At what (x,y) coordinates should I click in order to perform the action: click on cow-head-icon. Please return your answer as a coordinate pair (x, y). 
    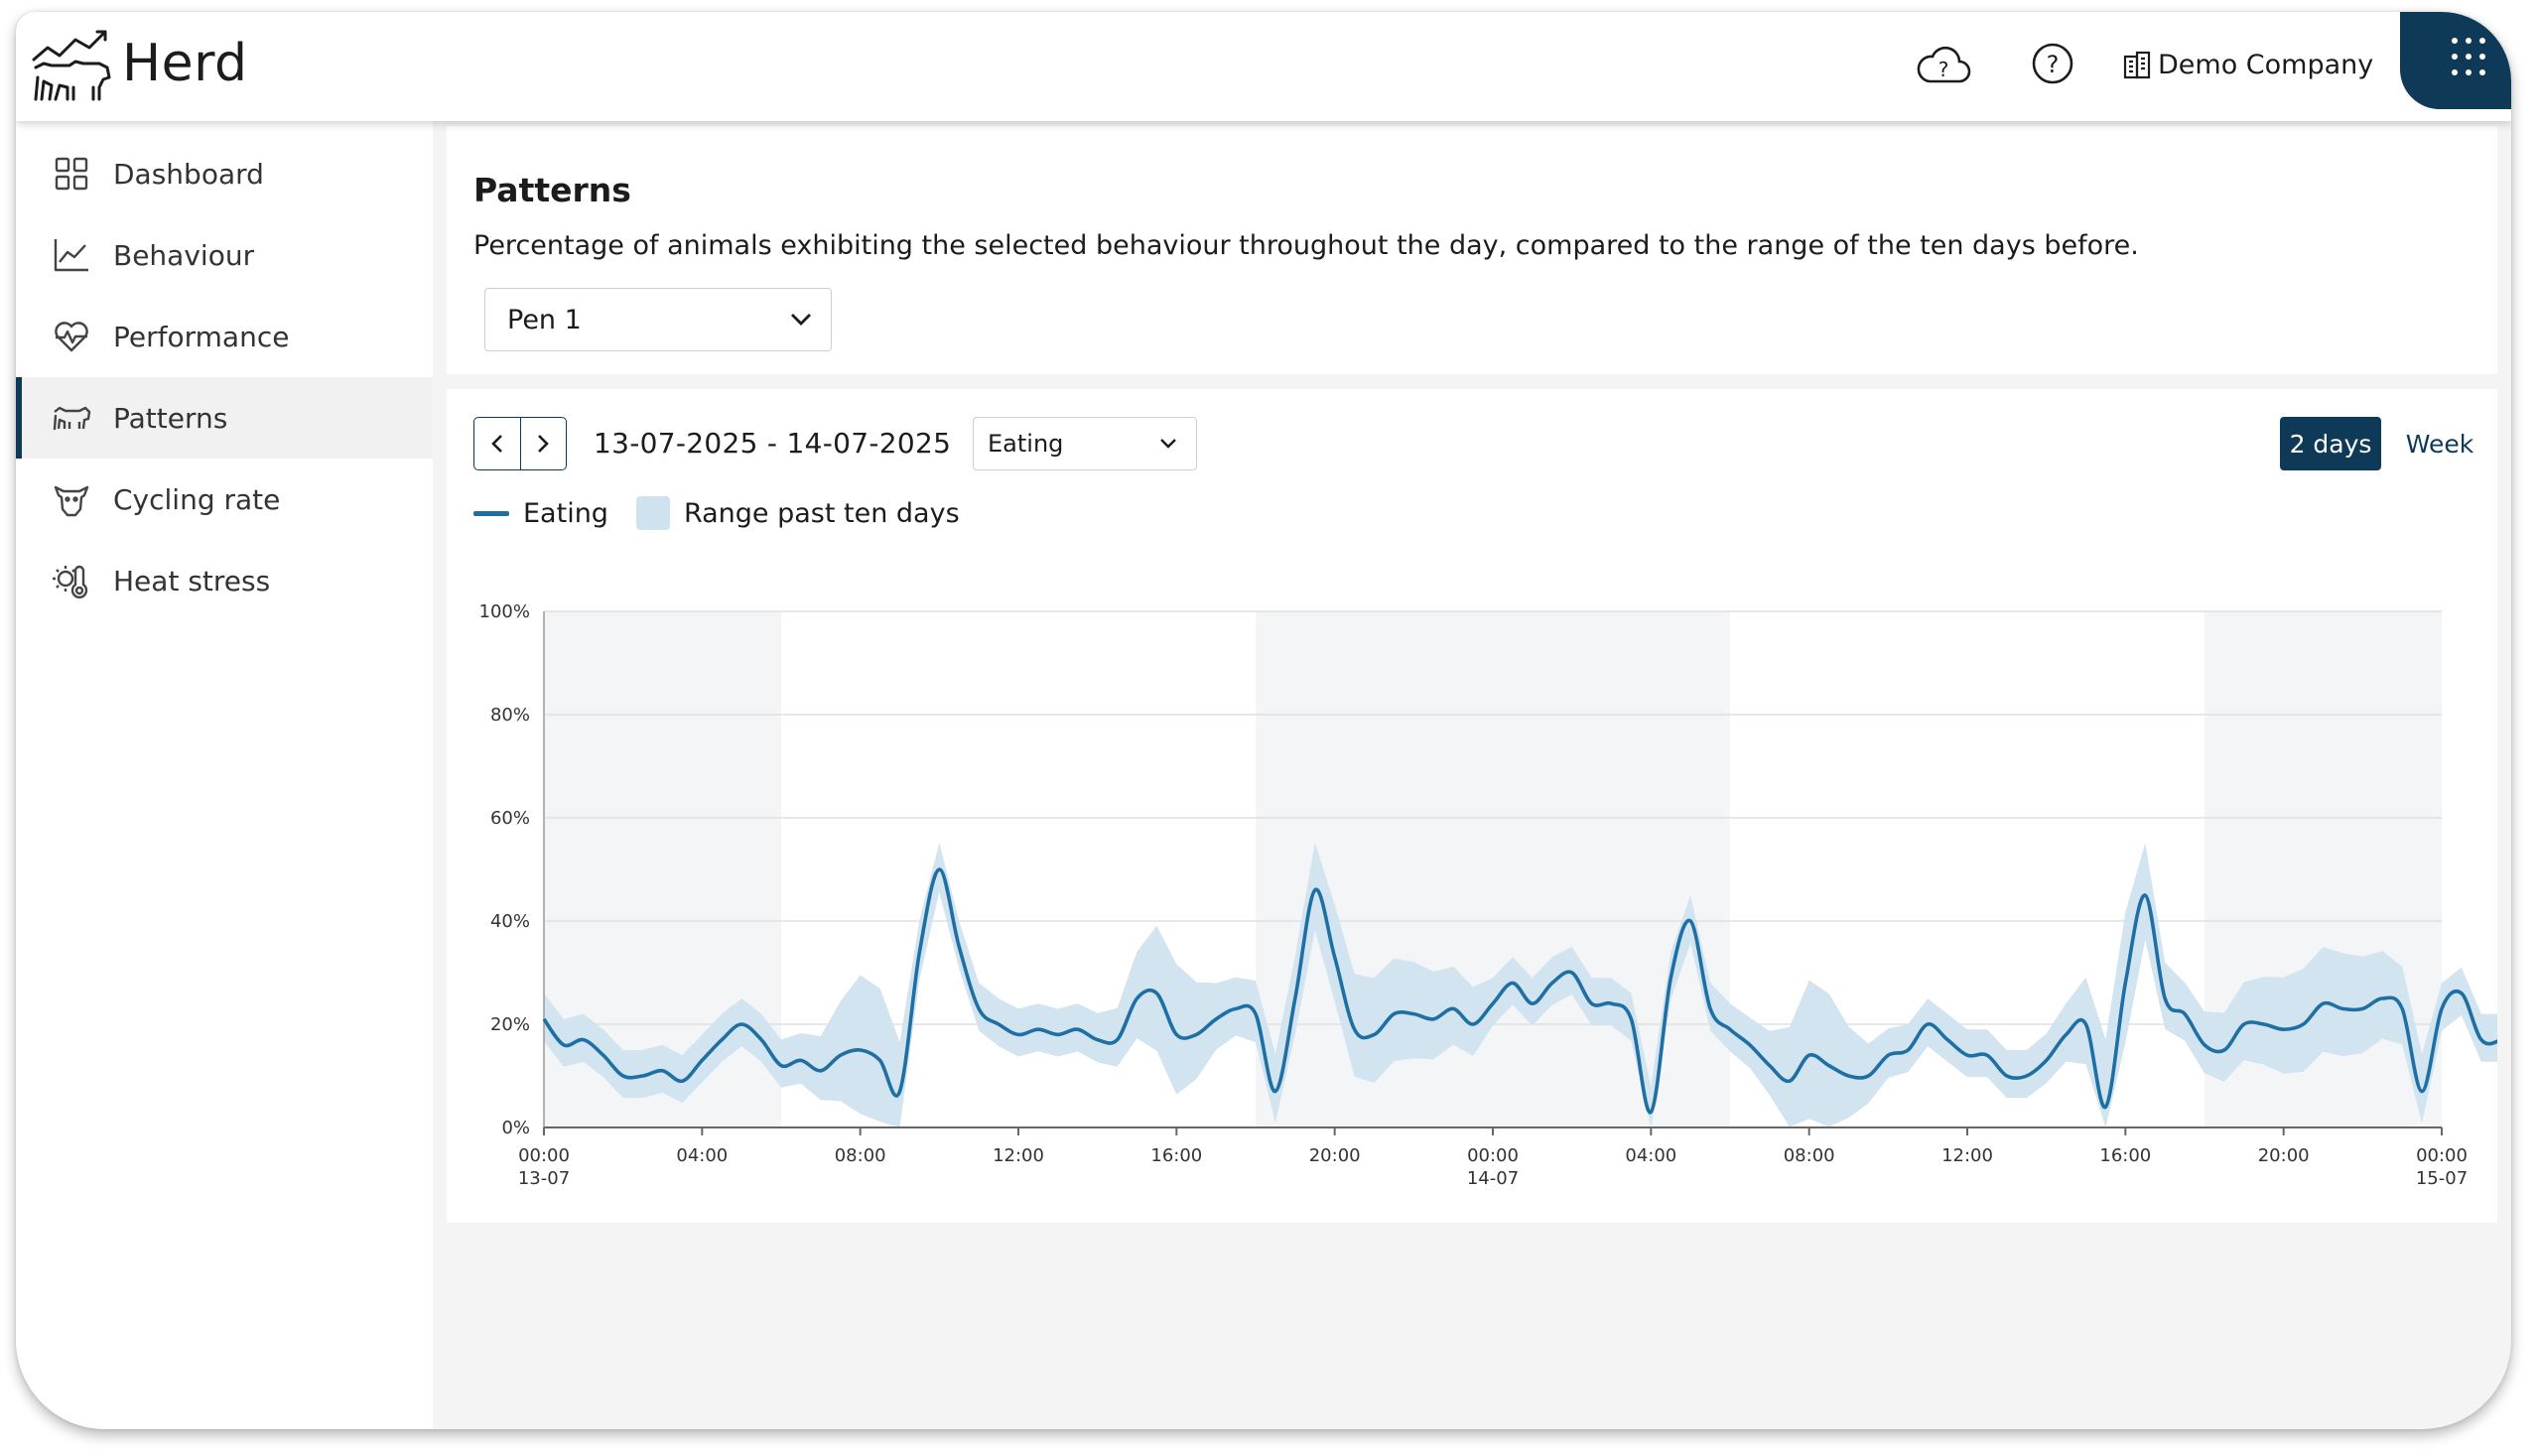
    Looking at the image, I should click on (71, 501).